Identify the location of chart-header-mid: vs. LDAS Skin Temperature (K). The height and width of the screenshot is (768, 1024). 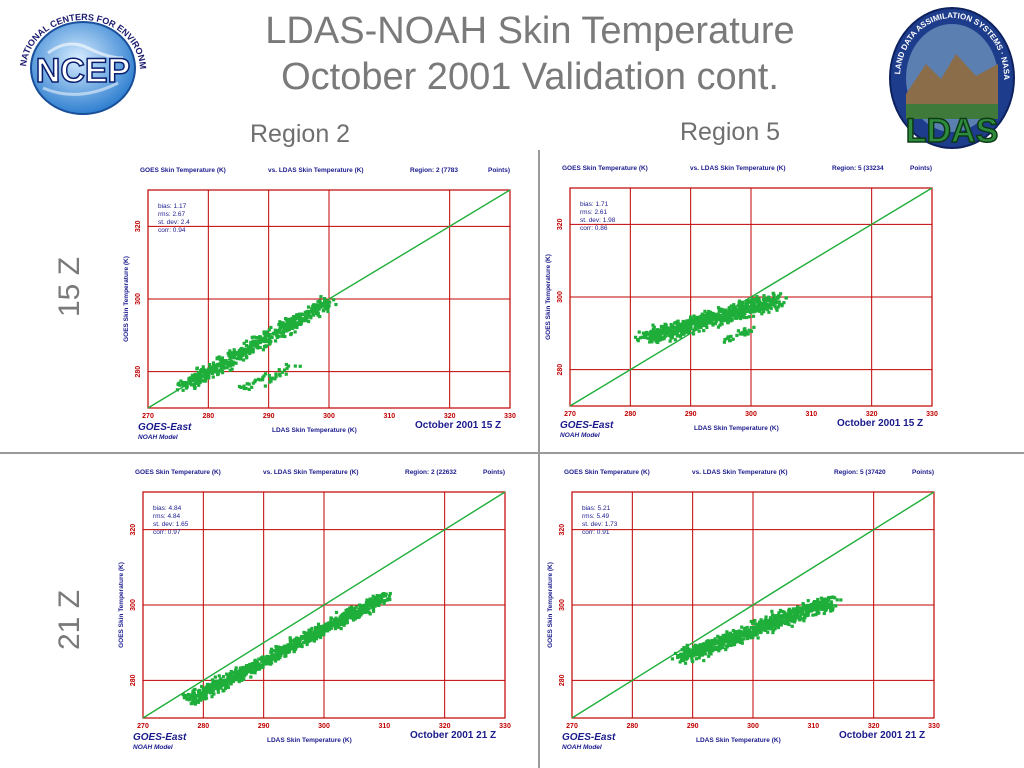
(738, 168).